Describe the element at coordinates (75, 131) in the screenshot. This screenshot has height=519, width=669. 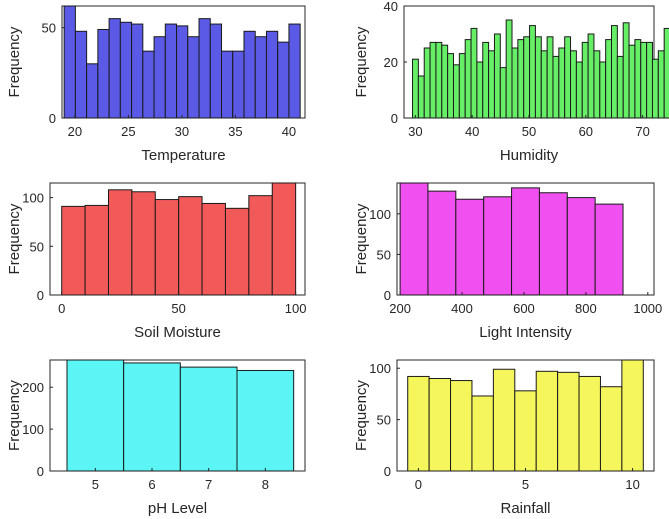
I see `x-tick-label: 20` at that location.